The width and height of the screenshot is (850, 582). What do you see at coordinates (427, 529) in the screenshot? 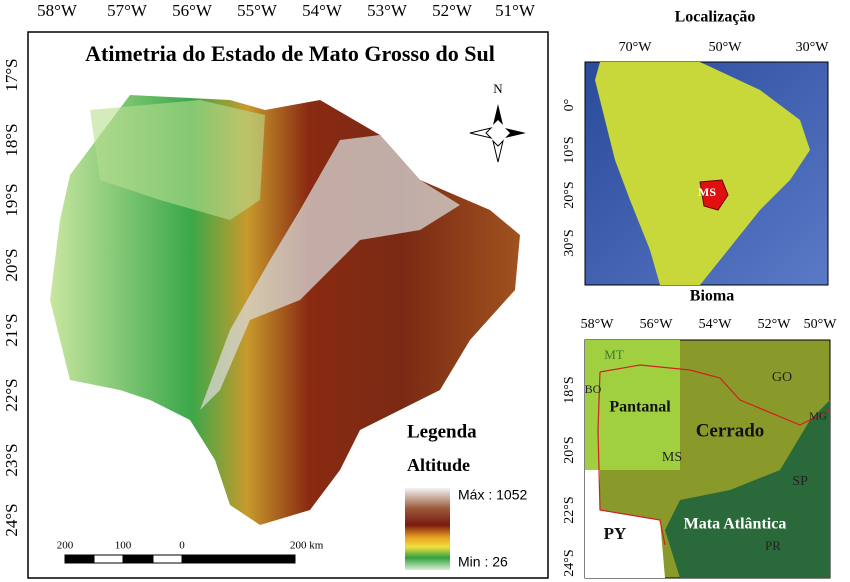
I see `altitude-color-bar` at bounding box center [427, 529].